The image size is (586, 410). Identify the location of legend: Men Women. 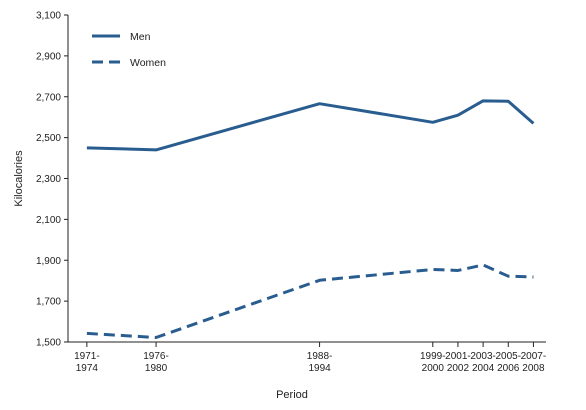
(129, 50).